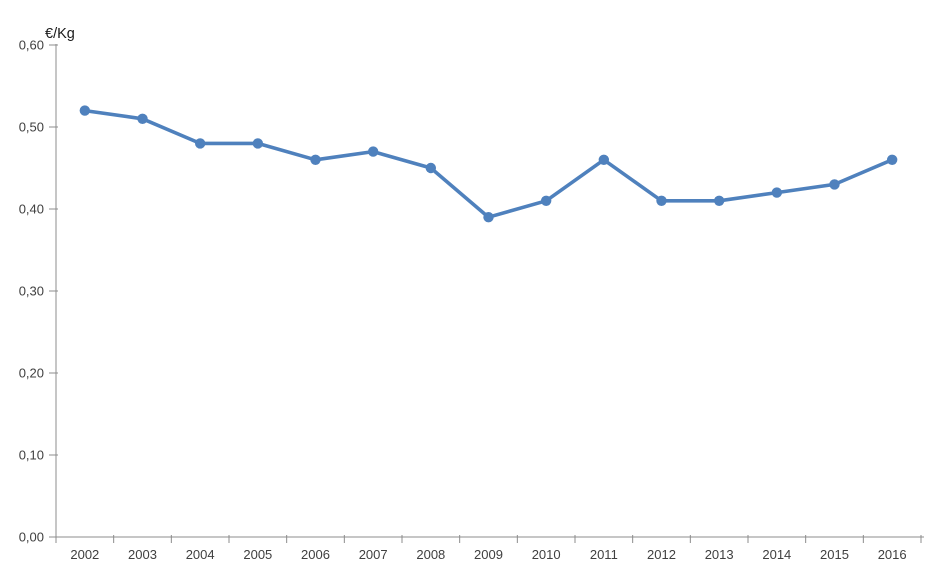  Describe the element at coordinates (142, 554) in the screenshot. I see `x-tick-label: 2003` at that location.